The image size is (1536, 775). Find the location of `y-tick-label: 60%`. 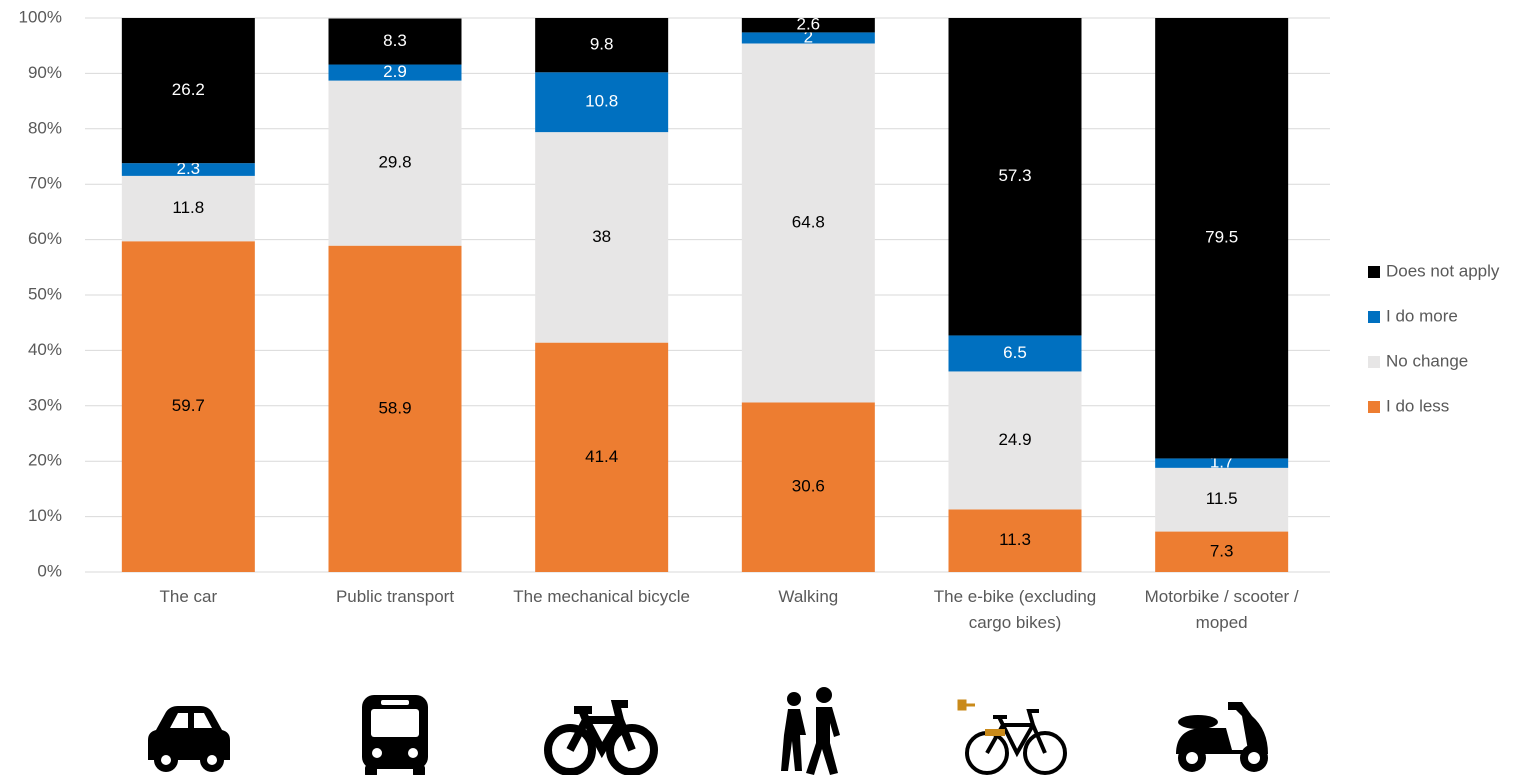

y-tick-label: 60% is located at coordinates (45, 238).